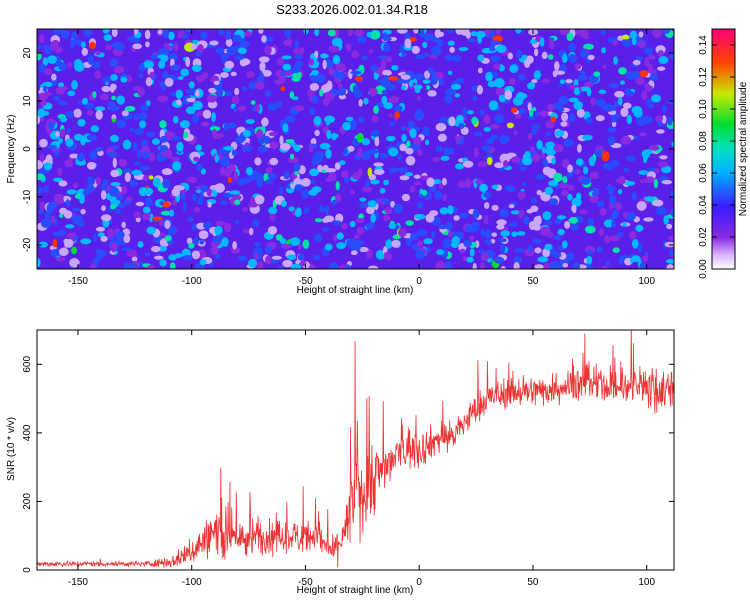 This screenshot has height=605, width=750. Describe the element at coordinates (27, 501) in the screenshot. I see `y-tick-label: 200` at that location.